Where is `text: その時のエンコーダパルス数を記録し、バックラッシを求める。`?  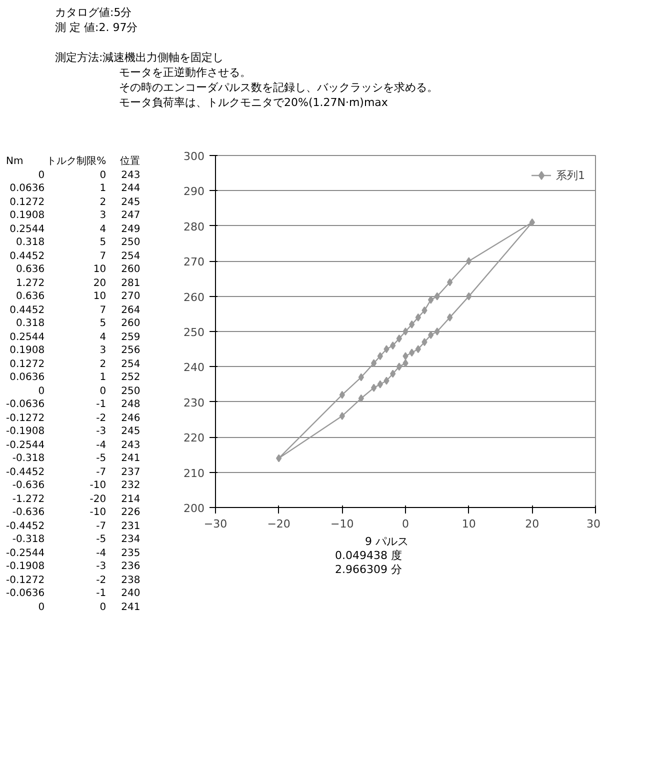 text: その時のエンコーダパルス数を記録し、バックラッシを求める。 is located at coordinates (278, 87).